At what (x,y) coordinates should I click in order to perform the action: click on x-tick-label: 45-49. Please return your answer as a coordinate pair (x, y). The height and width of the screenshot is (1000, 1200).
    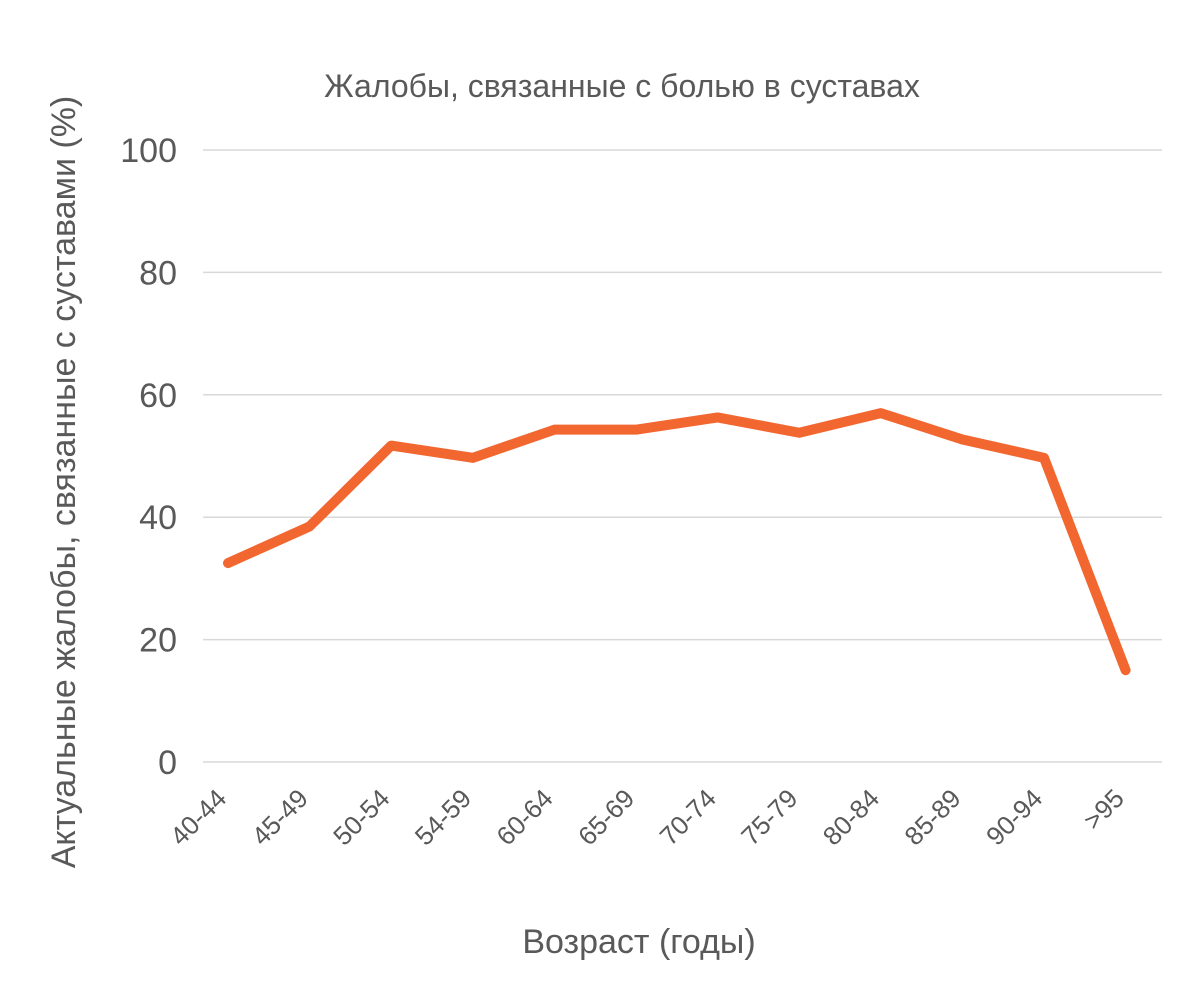
    Looking at the image, I should click on (280, 817).